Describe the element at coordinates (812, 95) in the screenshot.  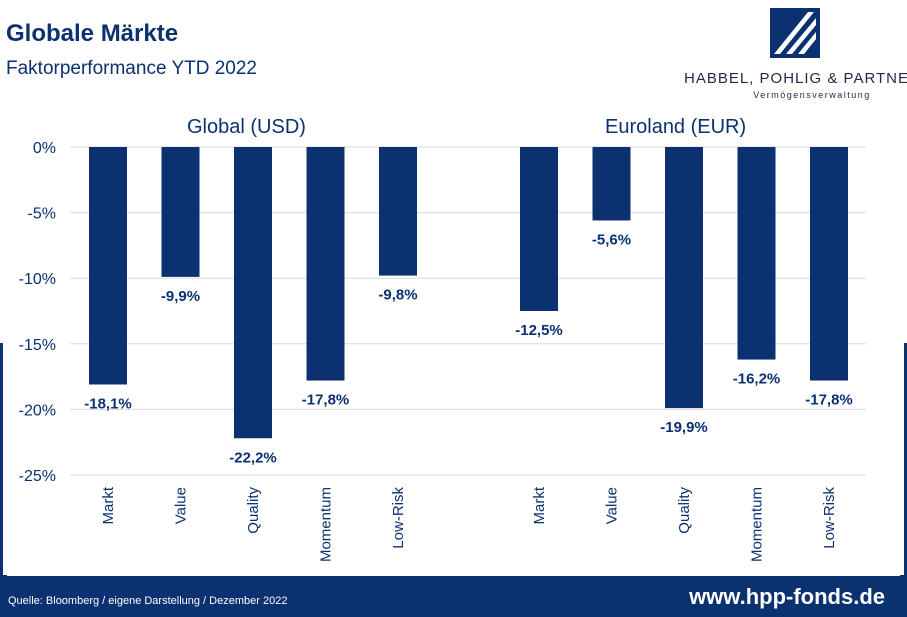
I see `logo-tagline: Vermögensverwaltung` at that location.